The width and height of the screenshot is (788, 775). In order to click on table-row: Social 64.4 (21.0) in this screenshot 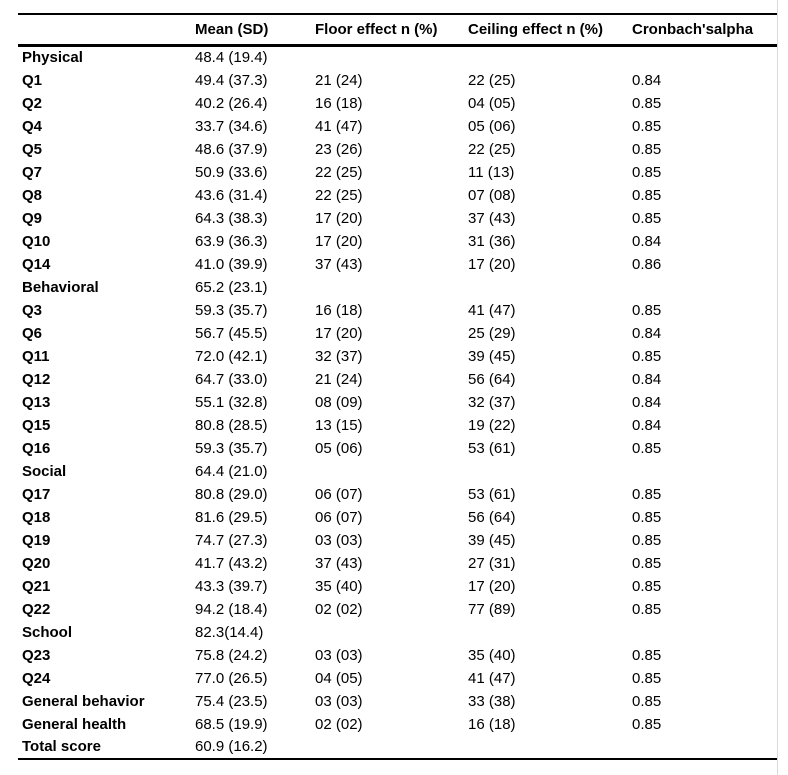, I will do `click(397, 471)`.